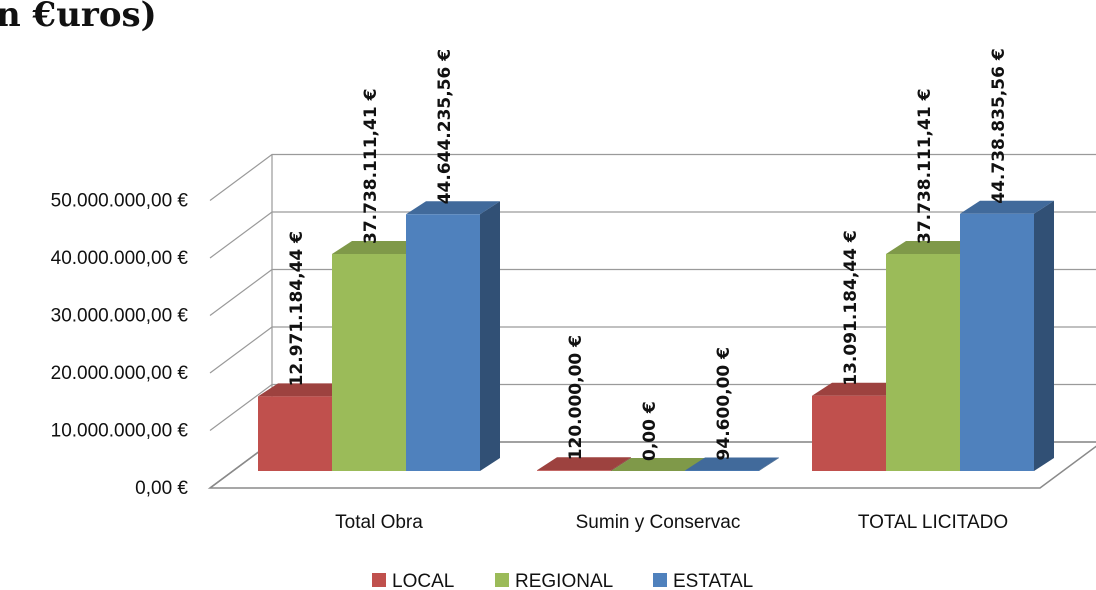 This screenshot has height=590, width=1096. I want to click on data-label-local-2: 13.091.184,44 €, so click(851, 307).